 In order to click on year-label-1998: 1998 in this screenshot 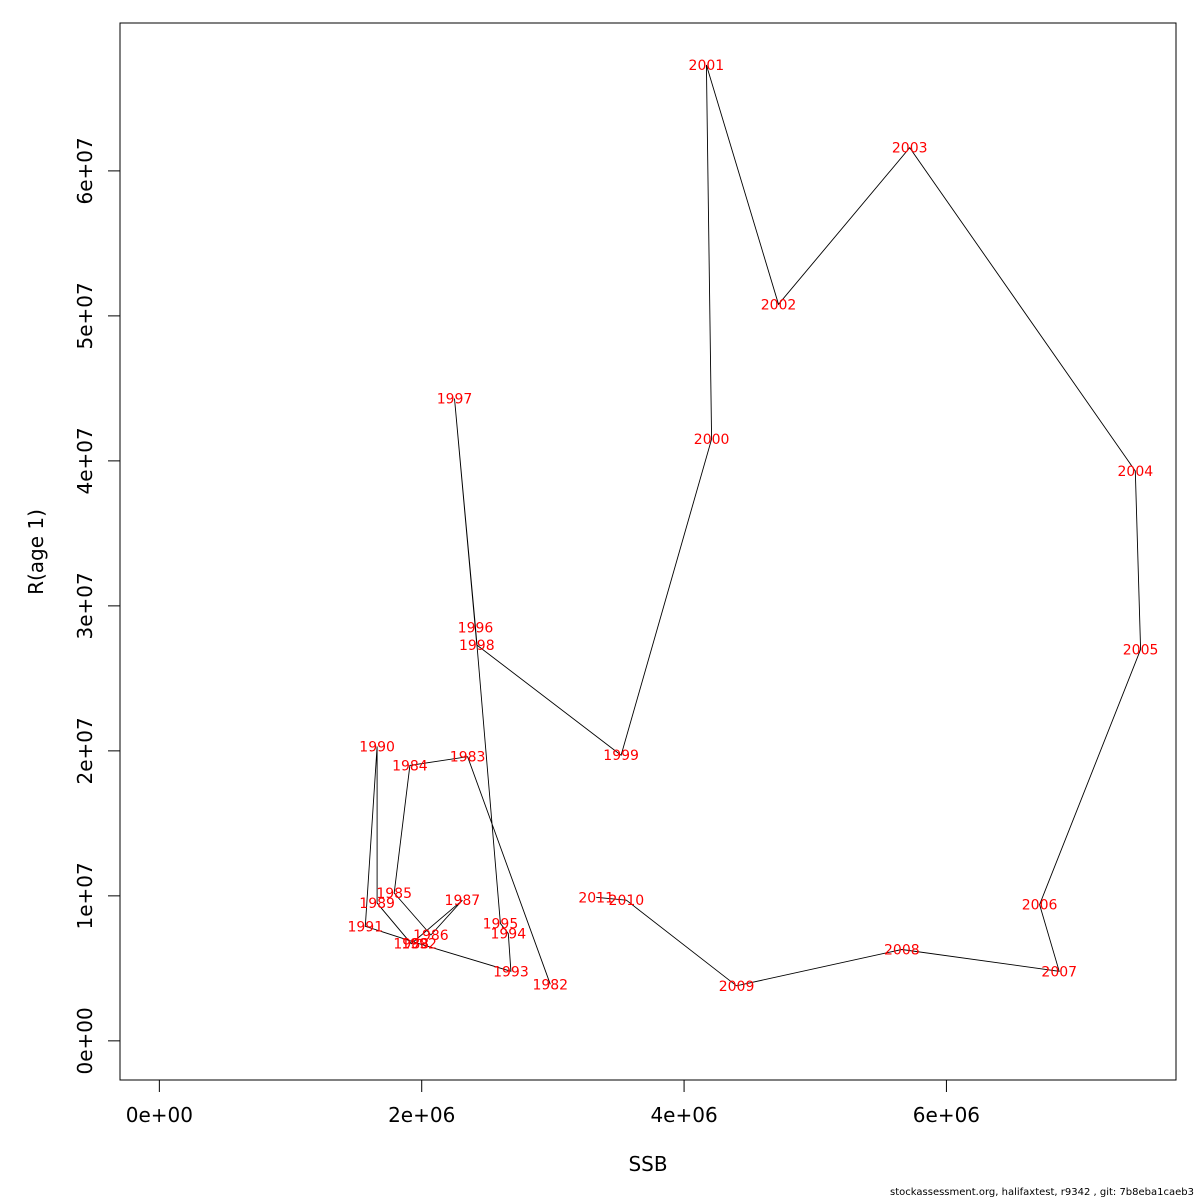, I will do `click(477, 646)`.